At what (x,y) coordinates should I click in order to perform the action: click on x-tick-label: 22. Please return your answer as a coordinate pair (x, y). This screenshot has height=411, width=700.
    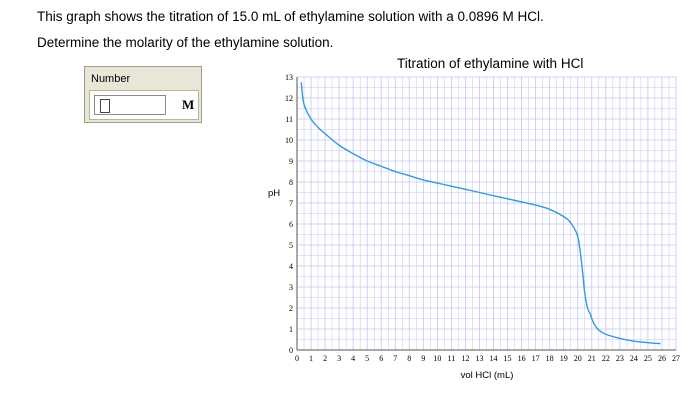
    Looking at the image, I should click on (606, 358).